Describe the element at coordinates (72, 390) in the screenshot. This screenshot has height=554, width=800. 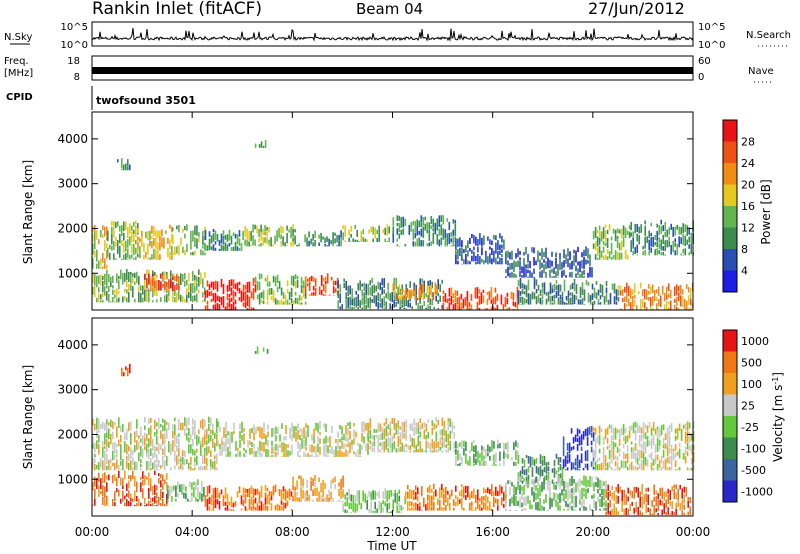
I see `y-tick-label: 3000` at that location.